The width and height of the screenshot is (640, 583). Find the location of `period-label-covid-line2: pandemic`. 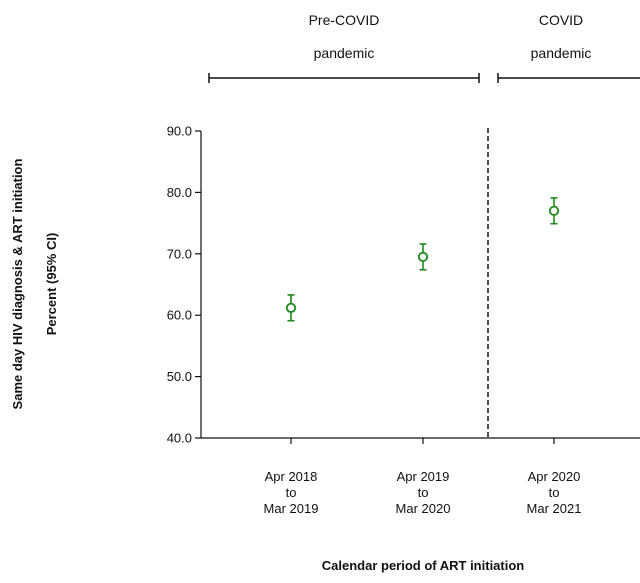

period-label-covid-line2: pandemic is located at coordinates (561, 53).